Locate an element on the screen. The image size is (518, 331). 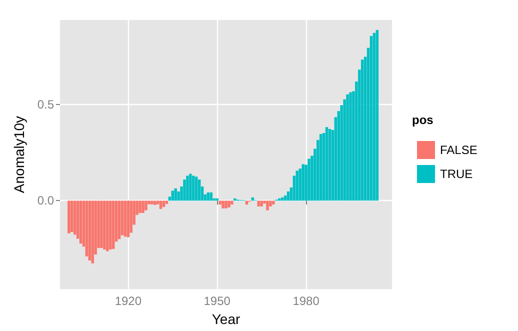
y-tick-label: 0.0 is located at coordinates (45, 201).